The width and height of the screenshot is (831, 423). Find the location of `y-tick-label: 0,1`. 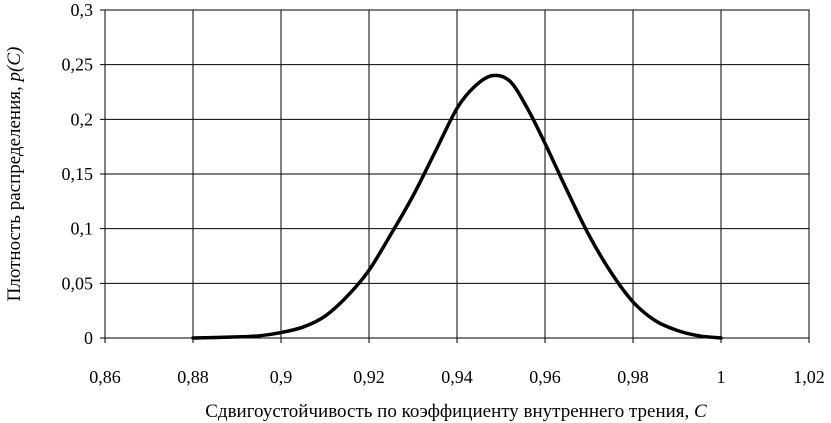

y-tick-label: 0,1 is located at coordinates (82, 229).